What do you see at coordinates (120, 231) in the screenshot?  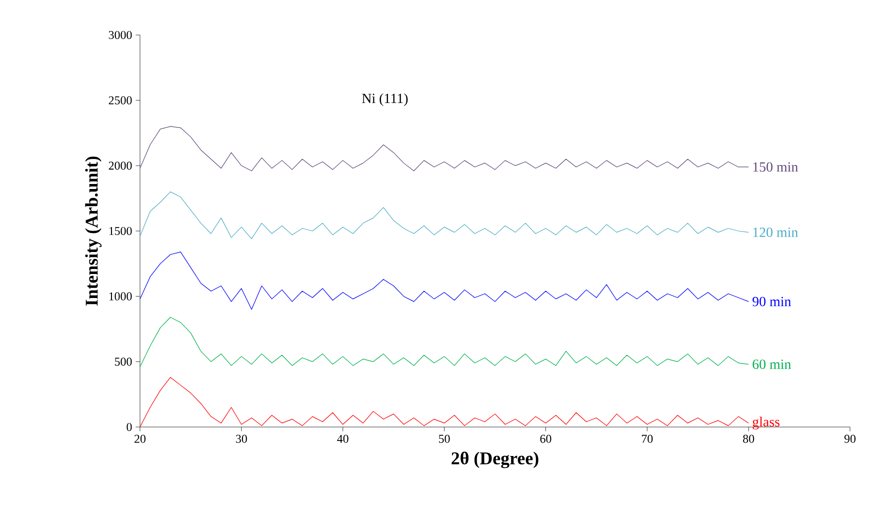 I see `y-tick-label: 1500` at bounding box center [120, 231].